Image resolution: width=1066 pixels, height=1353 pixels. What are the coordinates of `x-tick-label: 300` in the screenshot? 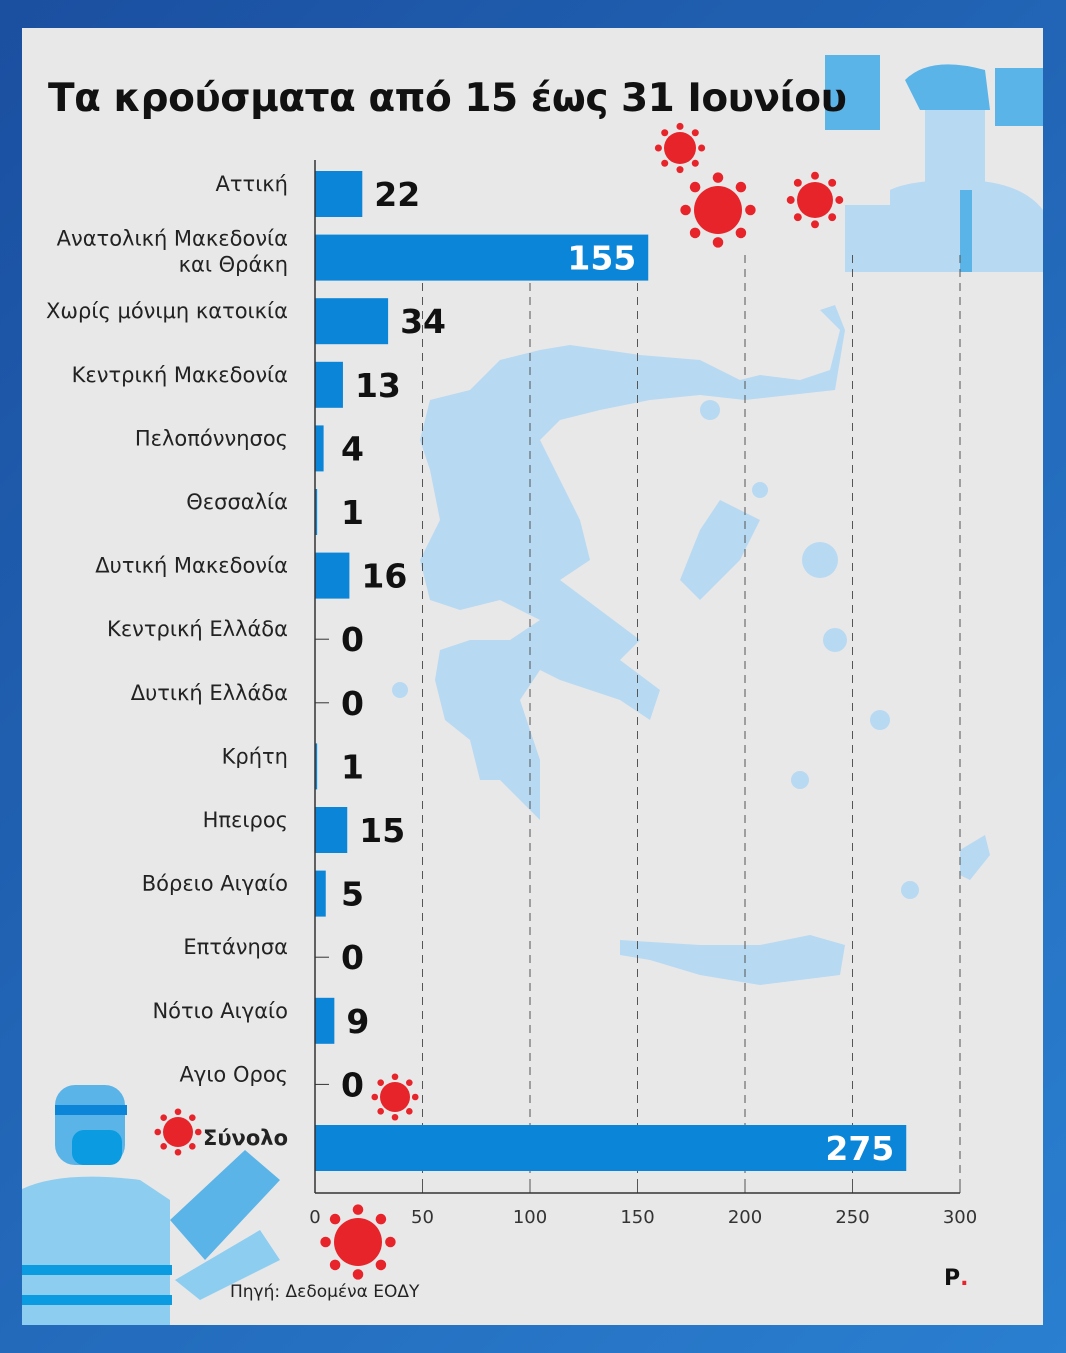 It's located at (960, 1217).